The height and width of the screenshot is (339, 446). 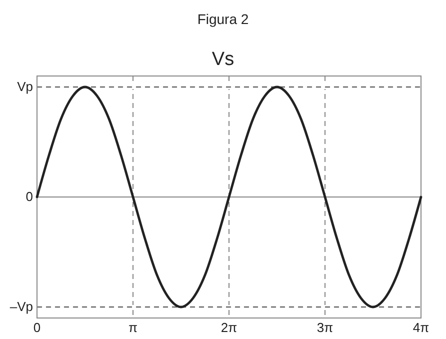 What do you see at coordinates (229, 327) in the screenshot?
I see `x-tick-label: 2π` at bounding box center [229, 327].